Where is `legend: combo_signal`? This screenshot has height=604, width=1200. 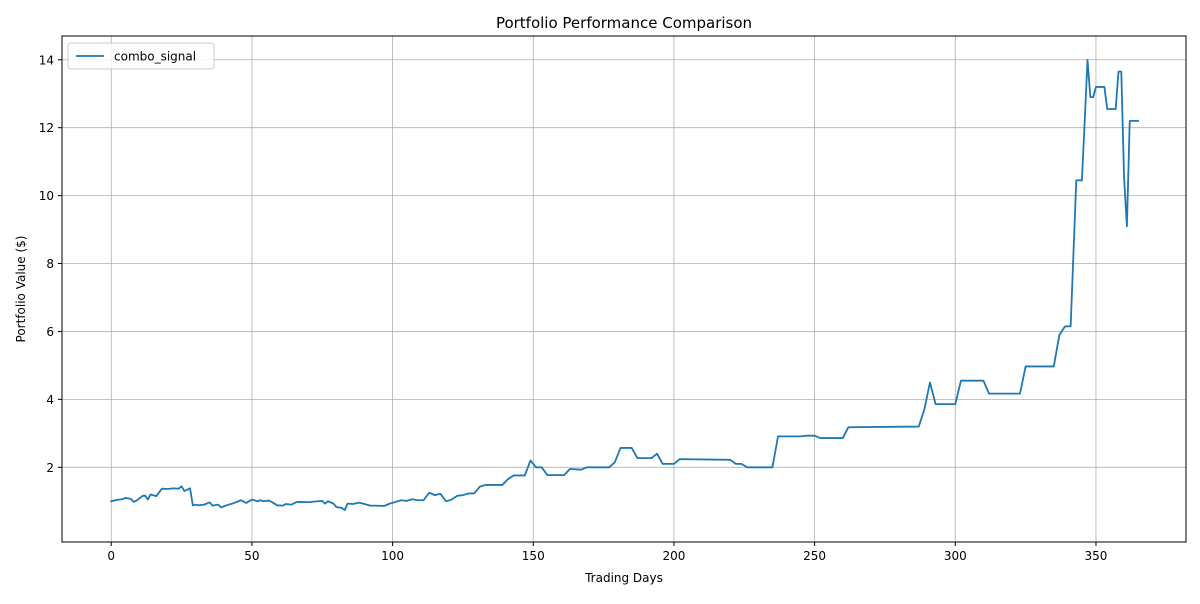
legend: combo_signal is located at coordinates (141, 56).